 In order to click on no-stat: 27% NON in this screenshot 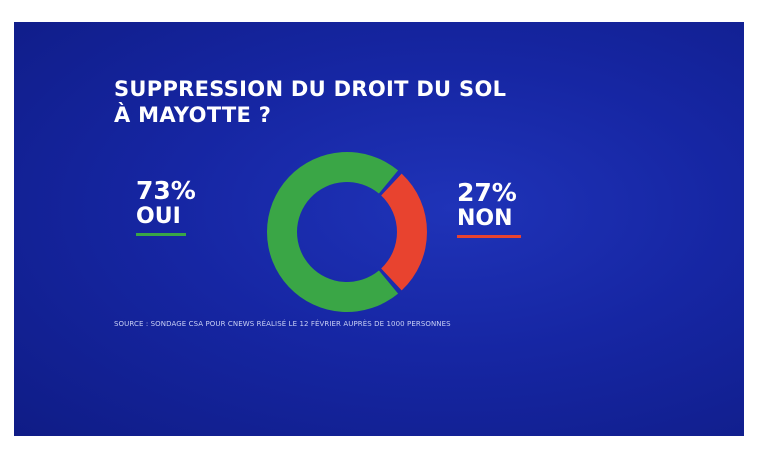, I will do `click(489, 208)`.